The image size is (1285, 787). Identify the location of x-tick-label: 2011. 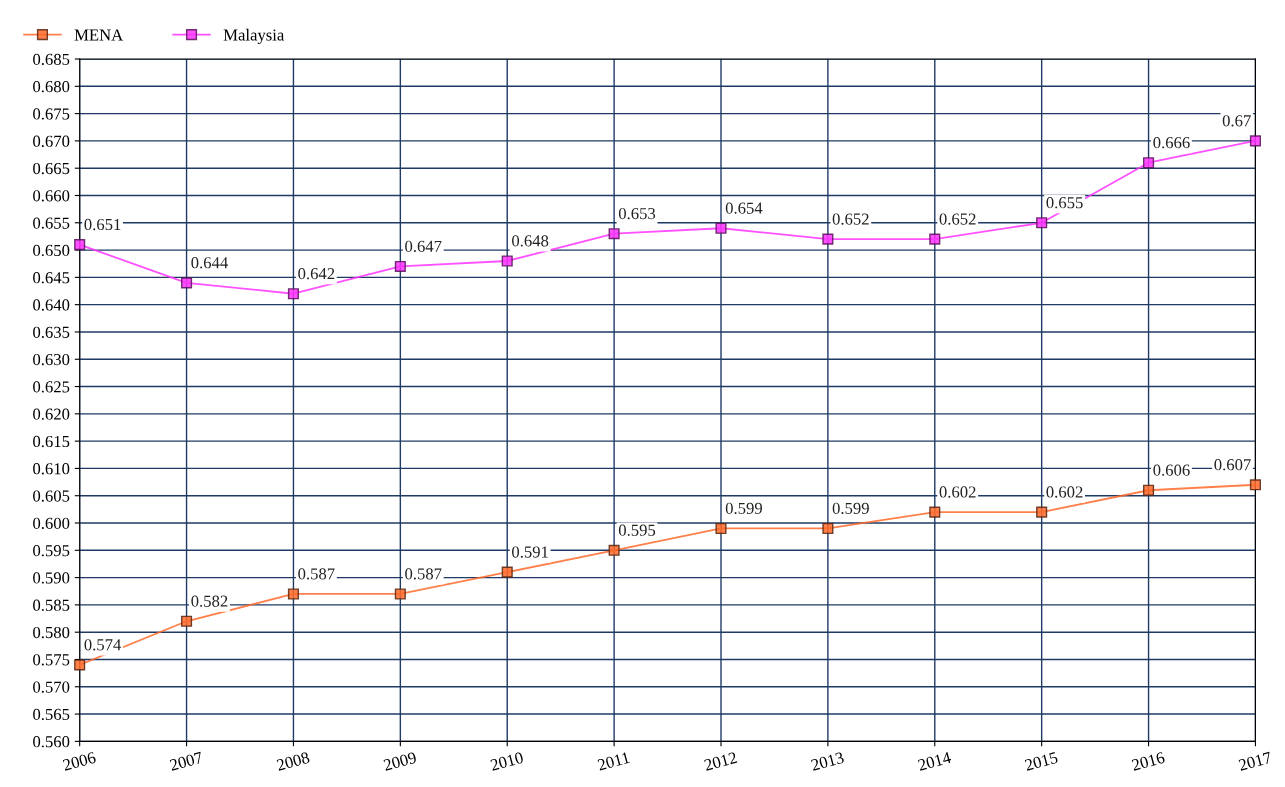
(614, 761).